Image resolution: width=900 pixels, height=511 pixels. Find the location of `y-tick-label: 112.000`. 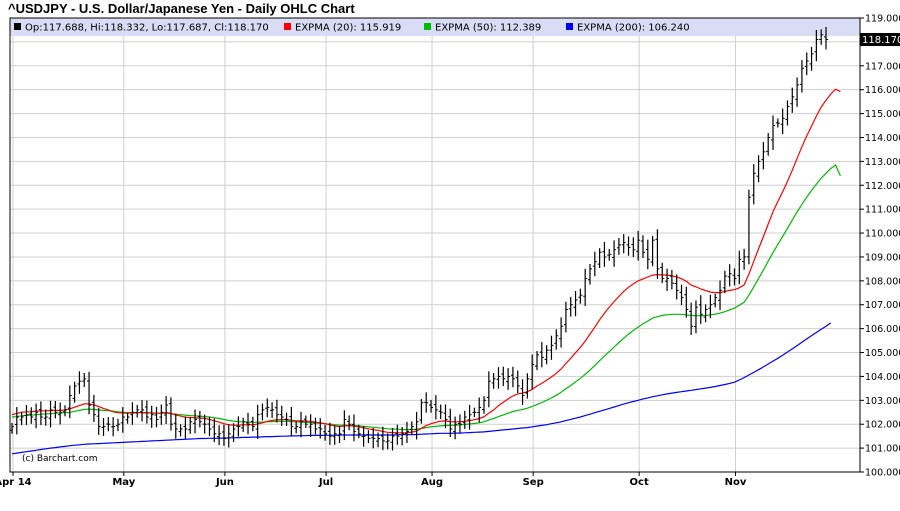

y-tick-label: 112.000 is located at coordinates (882, 186).